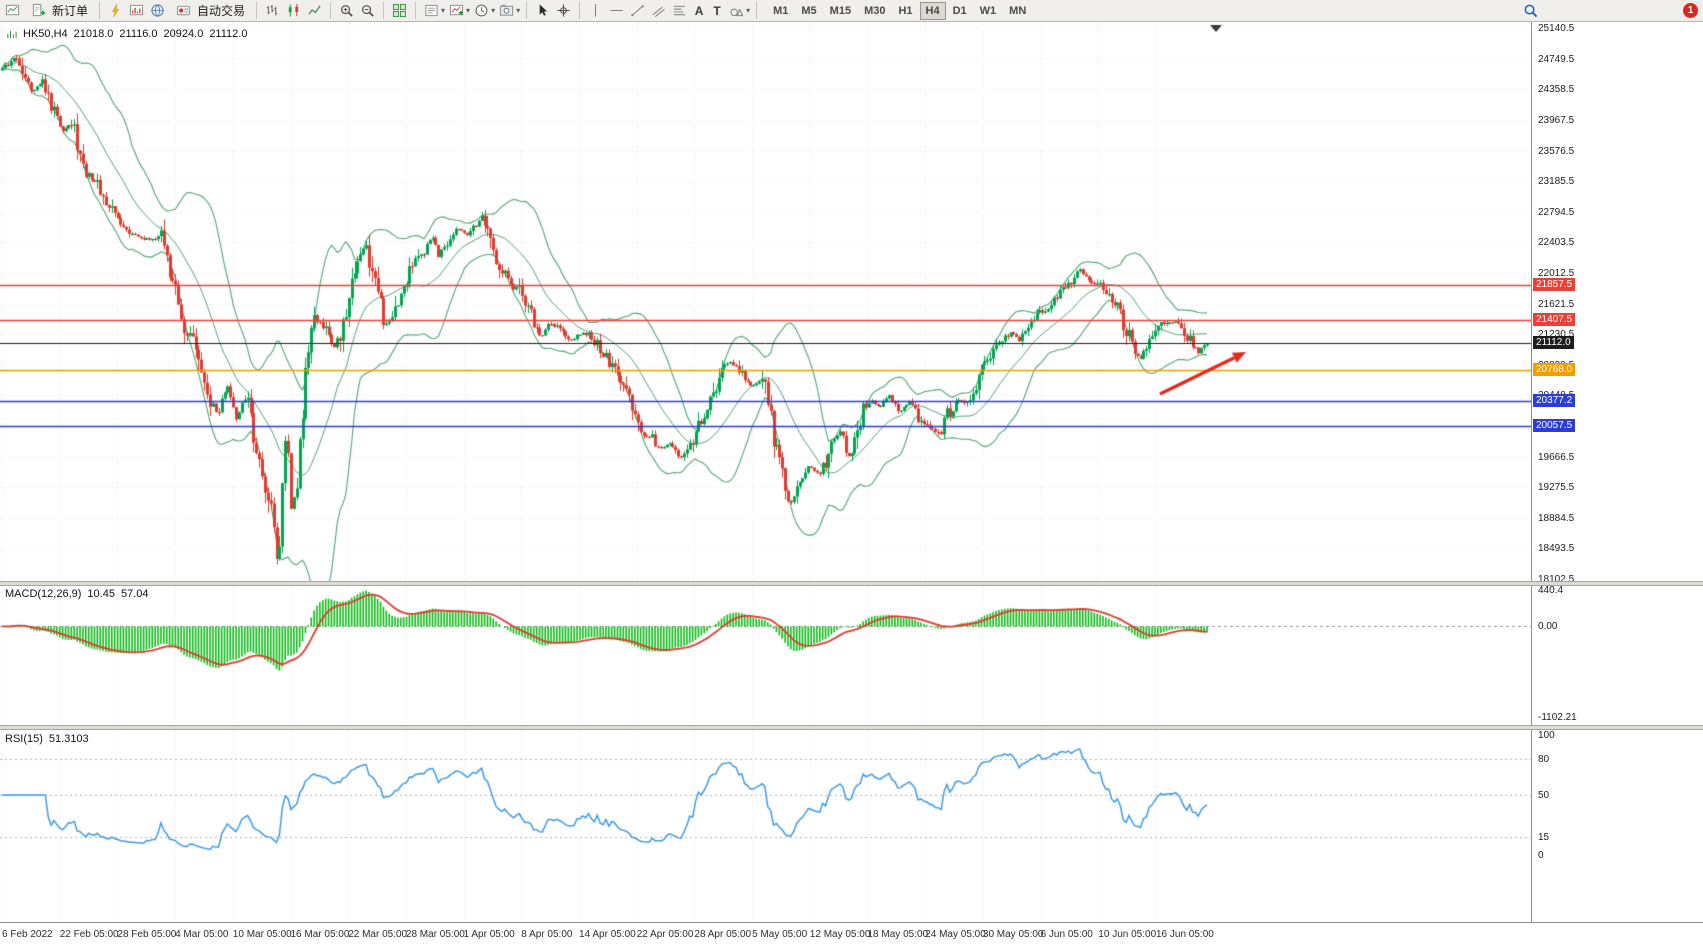  What do you see at coordinates (157, 10) in the screenshot?
I see `globe-icon` at bounding box center [157, 10].